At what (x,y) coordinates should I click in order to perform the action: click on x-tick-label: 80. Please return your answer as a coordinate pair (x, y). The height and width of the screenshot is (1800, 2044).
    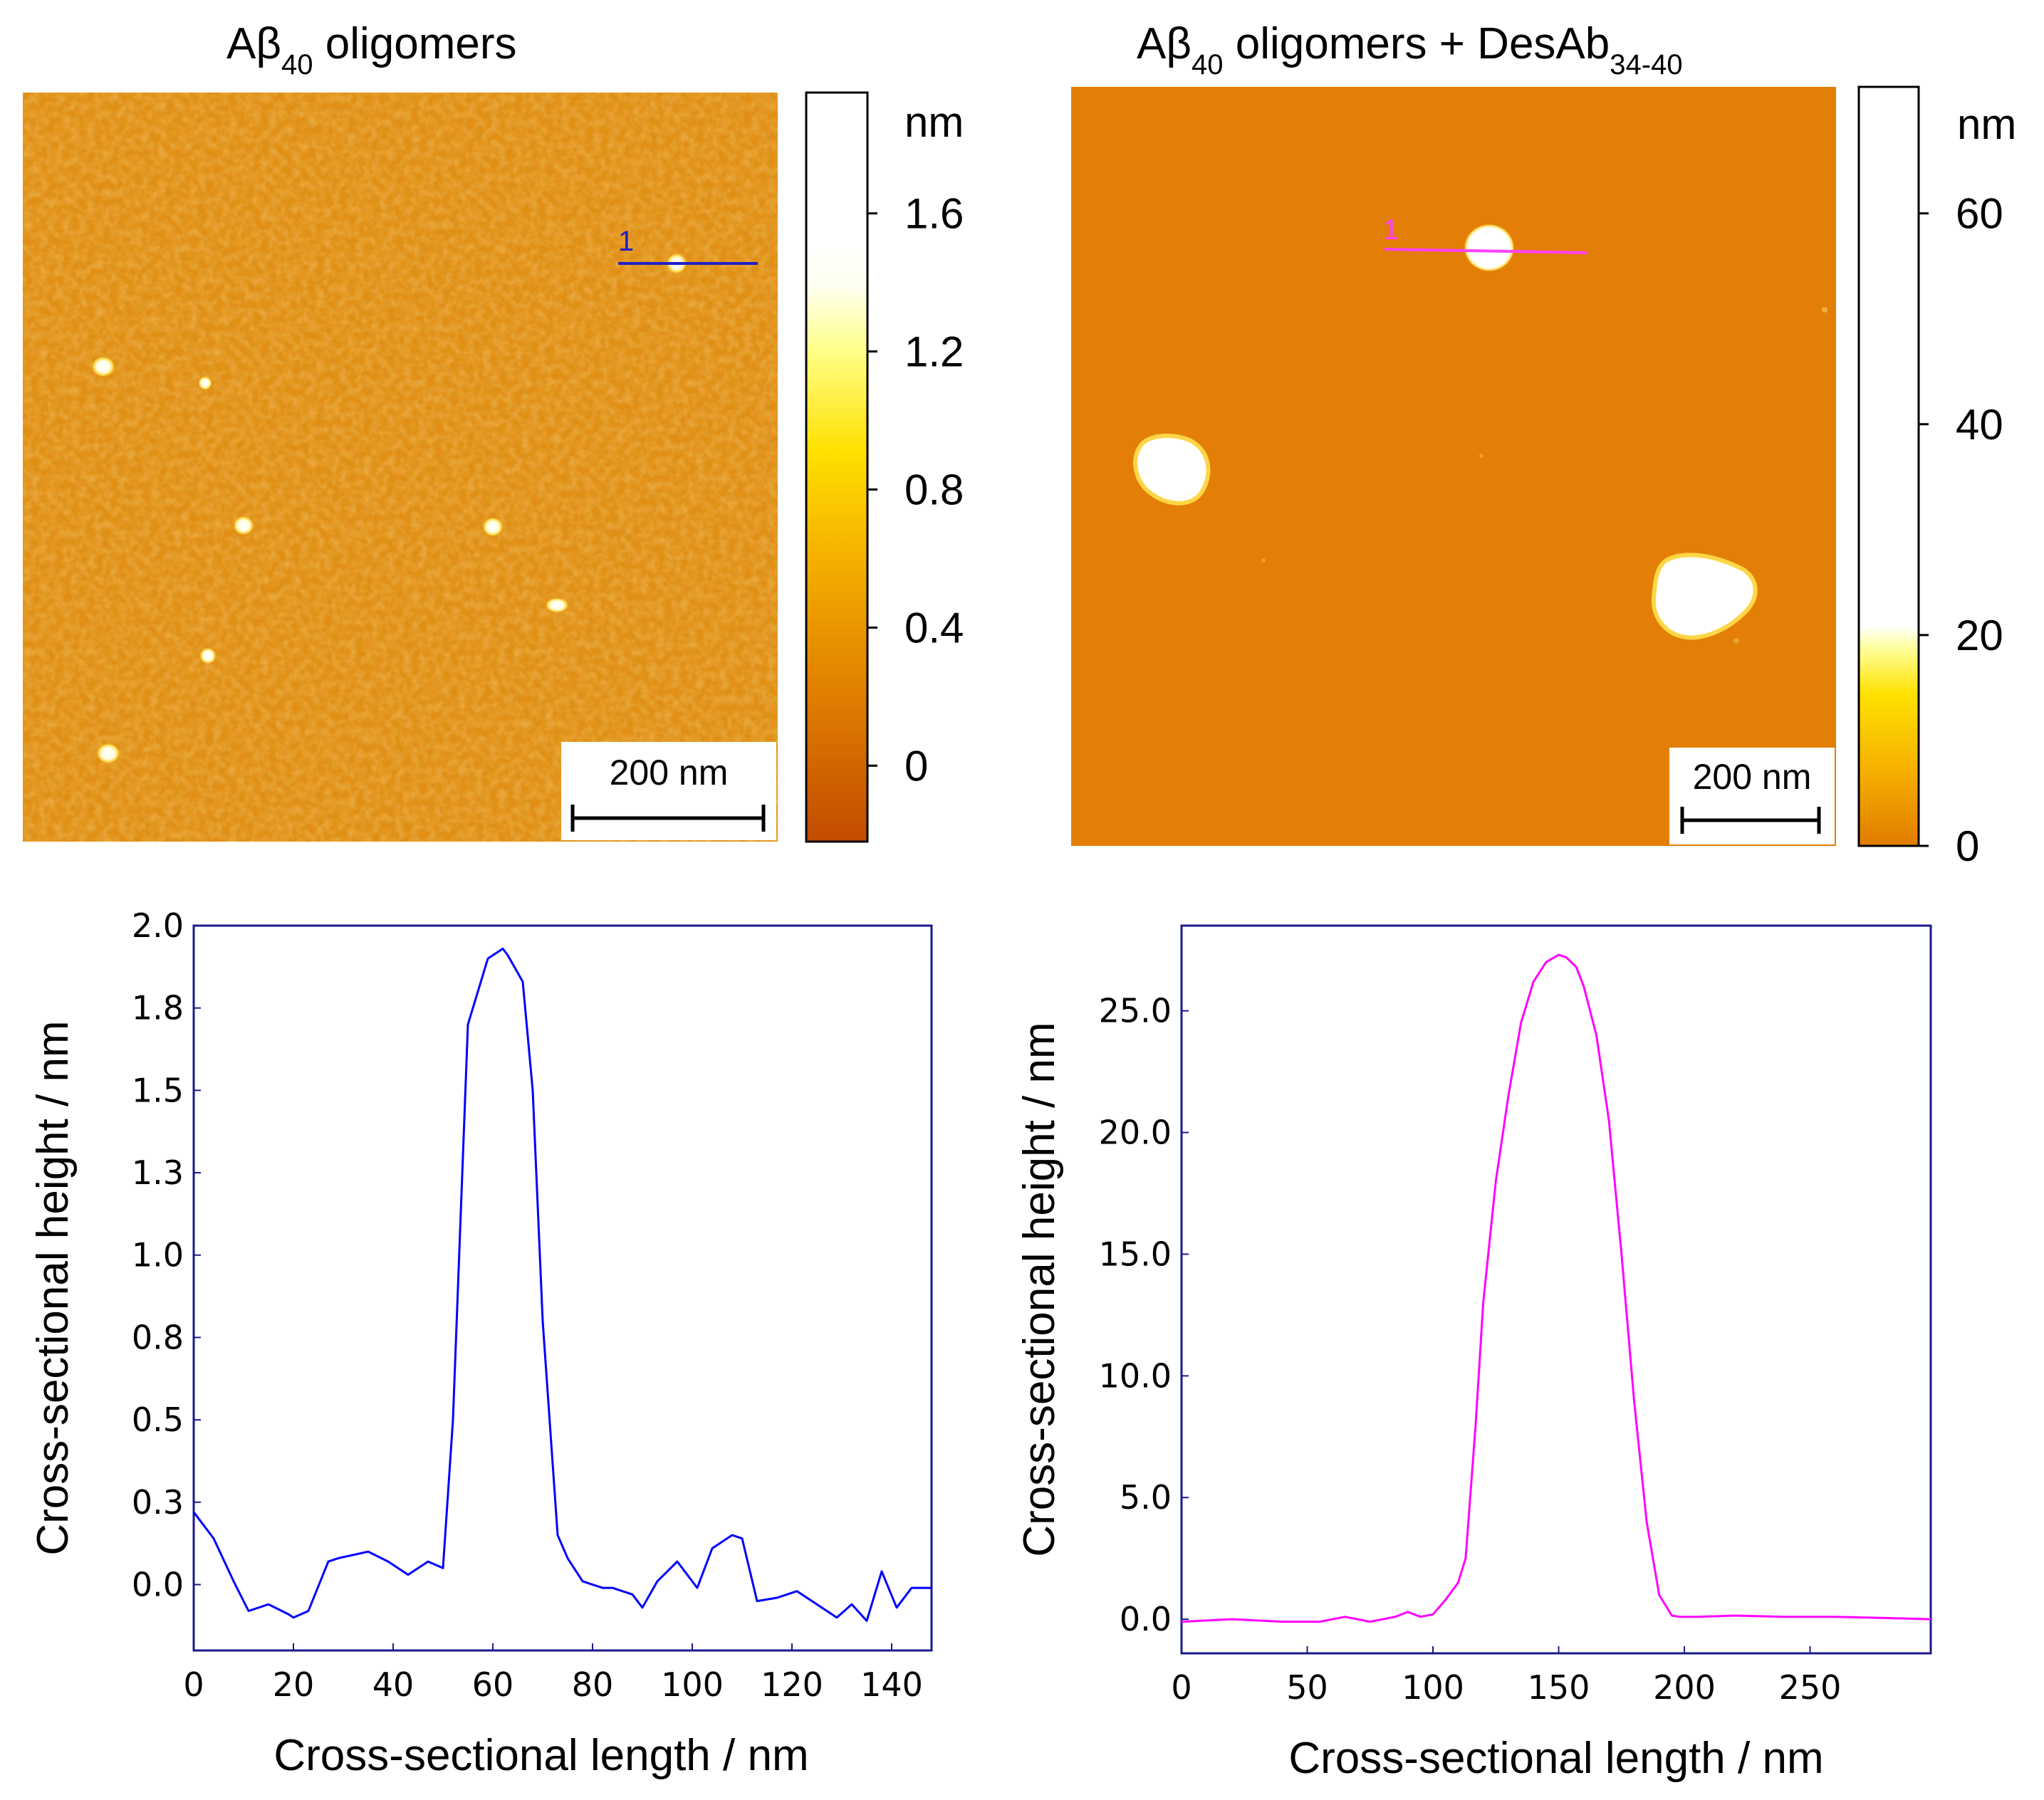
    Looking at the image, I should click on (593, 1684).